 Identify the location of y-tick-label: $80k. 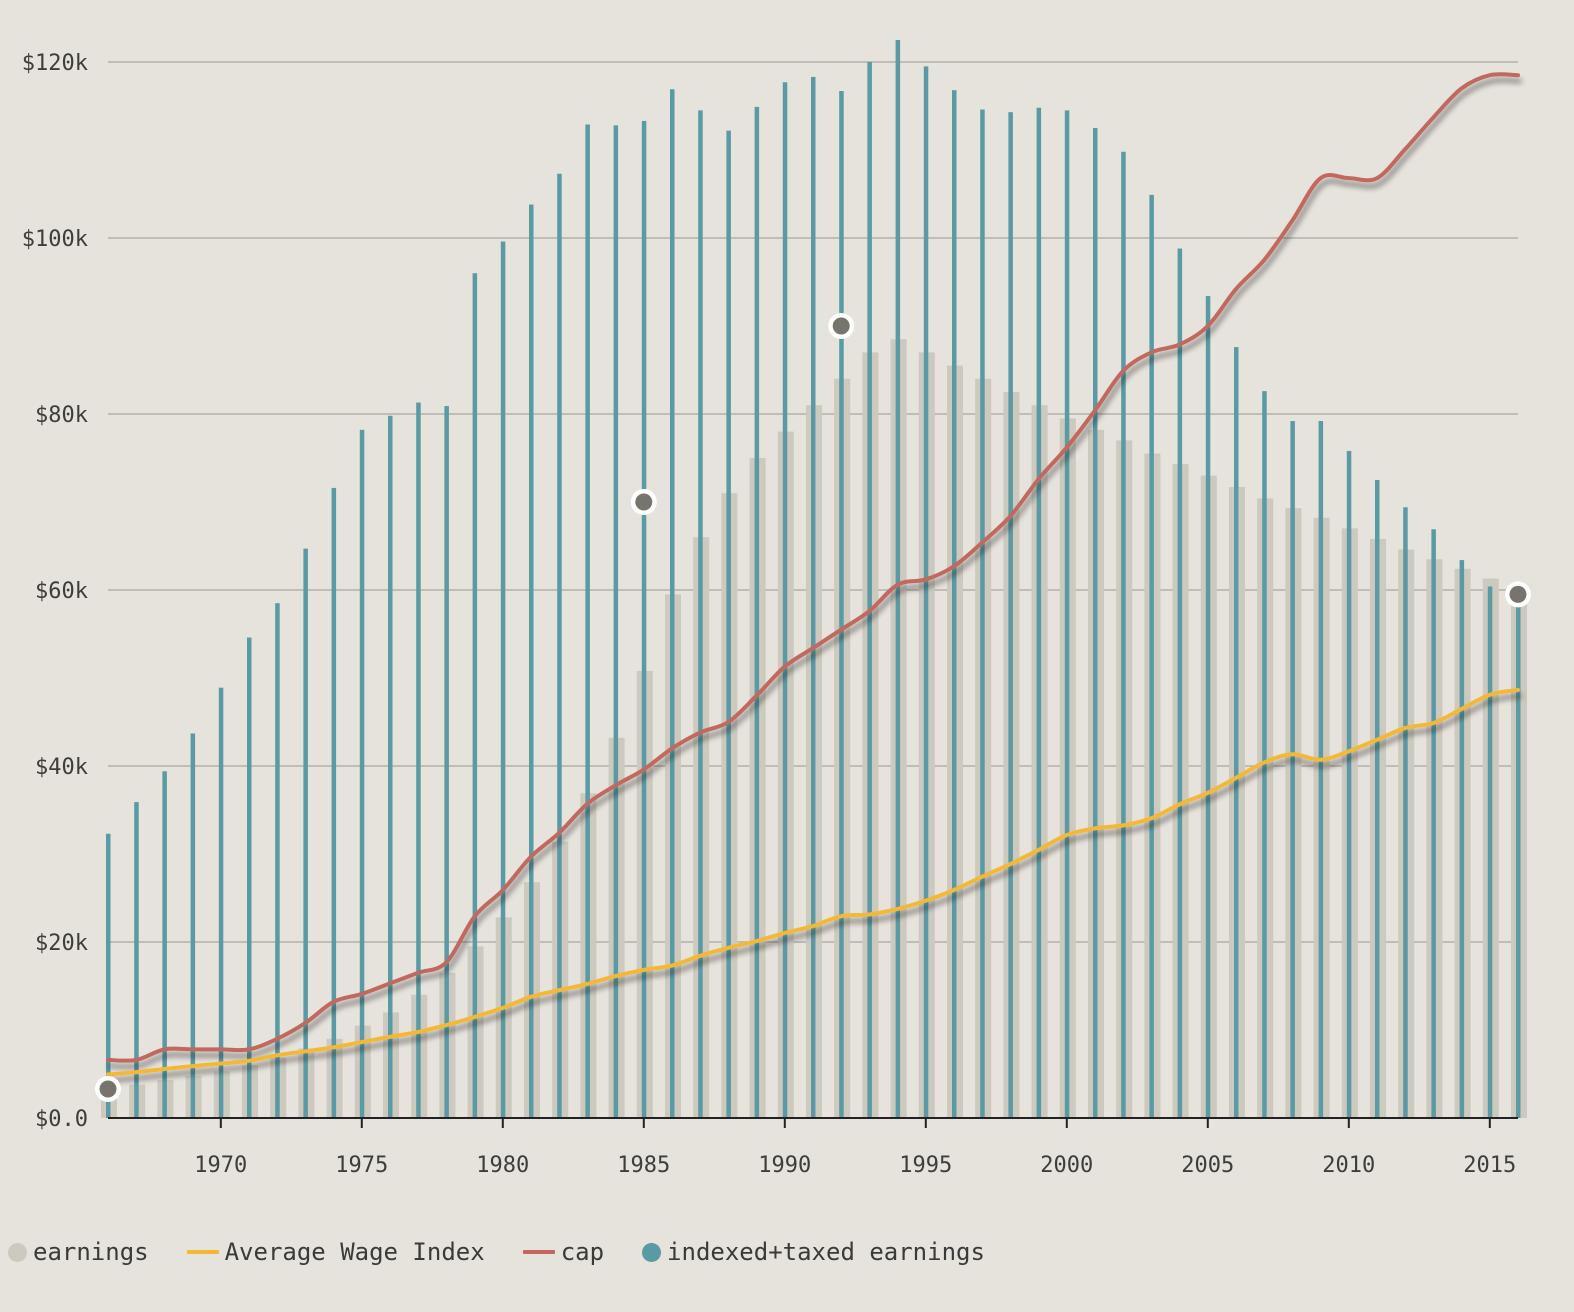
(61, 415).